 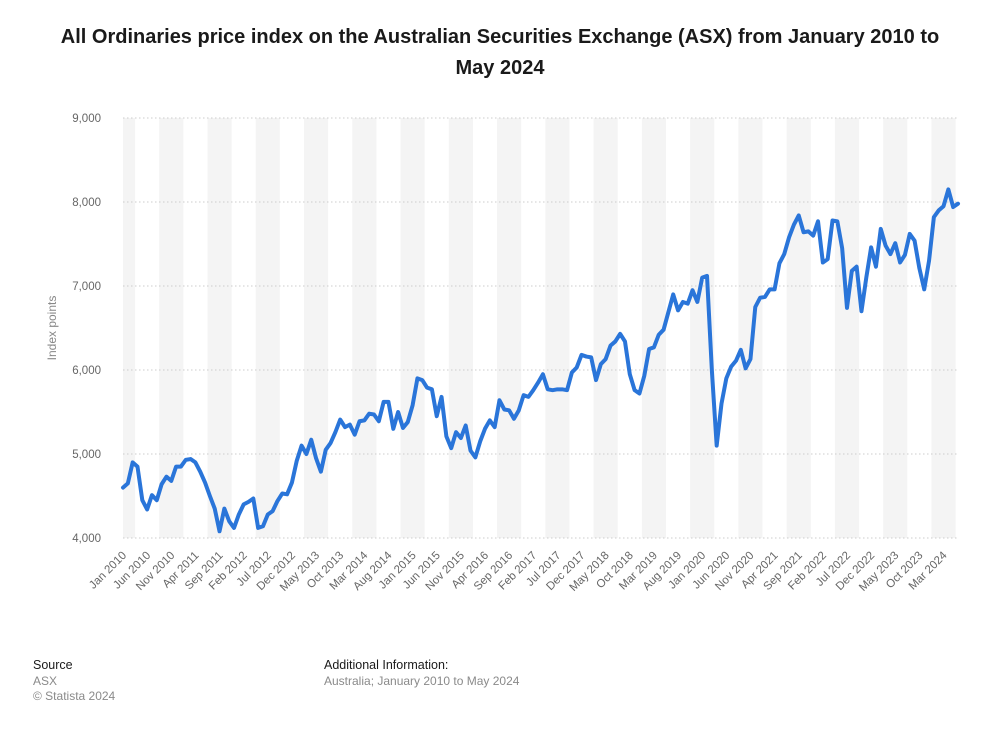 I want to click on additional-info-text: Australia; January 2010 to May 2024, so click(x=422, y=681).